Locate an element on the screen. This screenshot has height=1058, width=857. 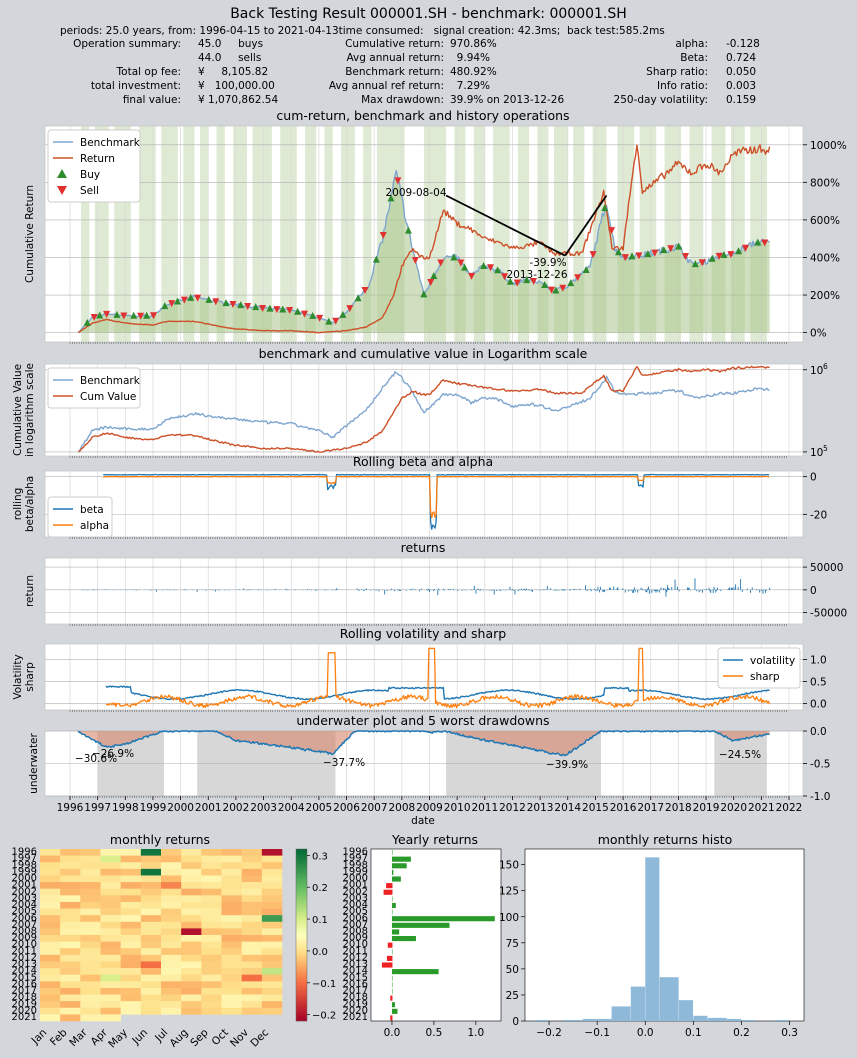
summary-label: Info ratio: is located at coordinates (682, 86).